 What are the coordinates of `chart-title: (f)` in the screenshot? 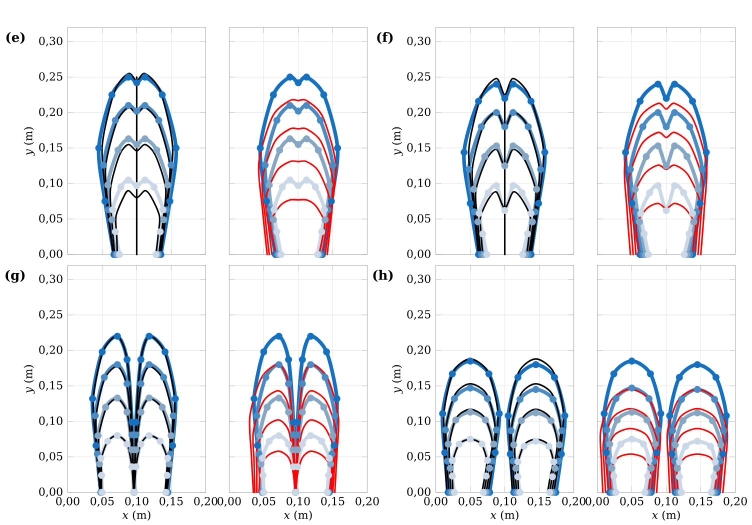 It's located at (385, 38).